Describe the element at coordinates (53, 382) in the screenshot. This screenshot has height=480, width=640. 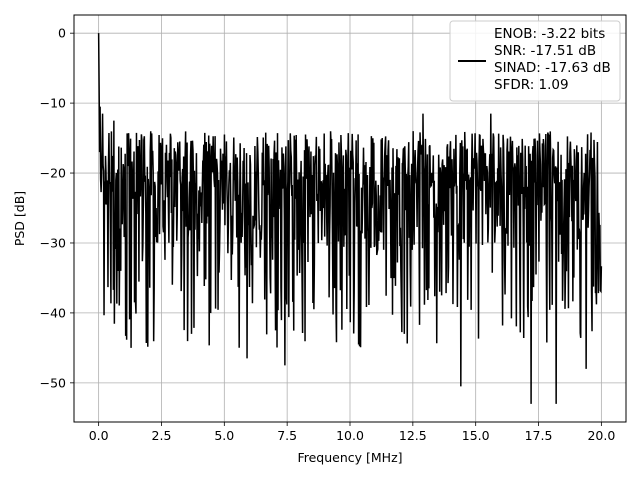
I see `y-tick-label: −50` at that location.